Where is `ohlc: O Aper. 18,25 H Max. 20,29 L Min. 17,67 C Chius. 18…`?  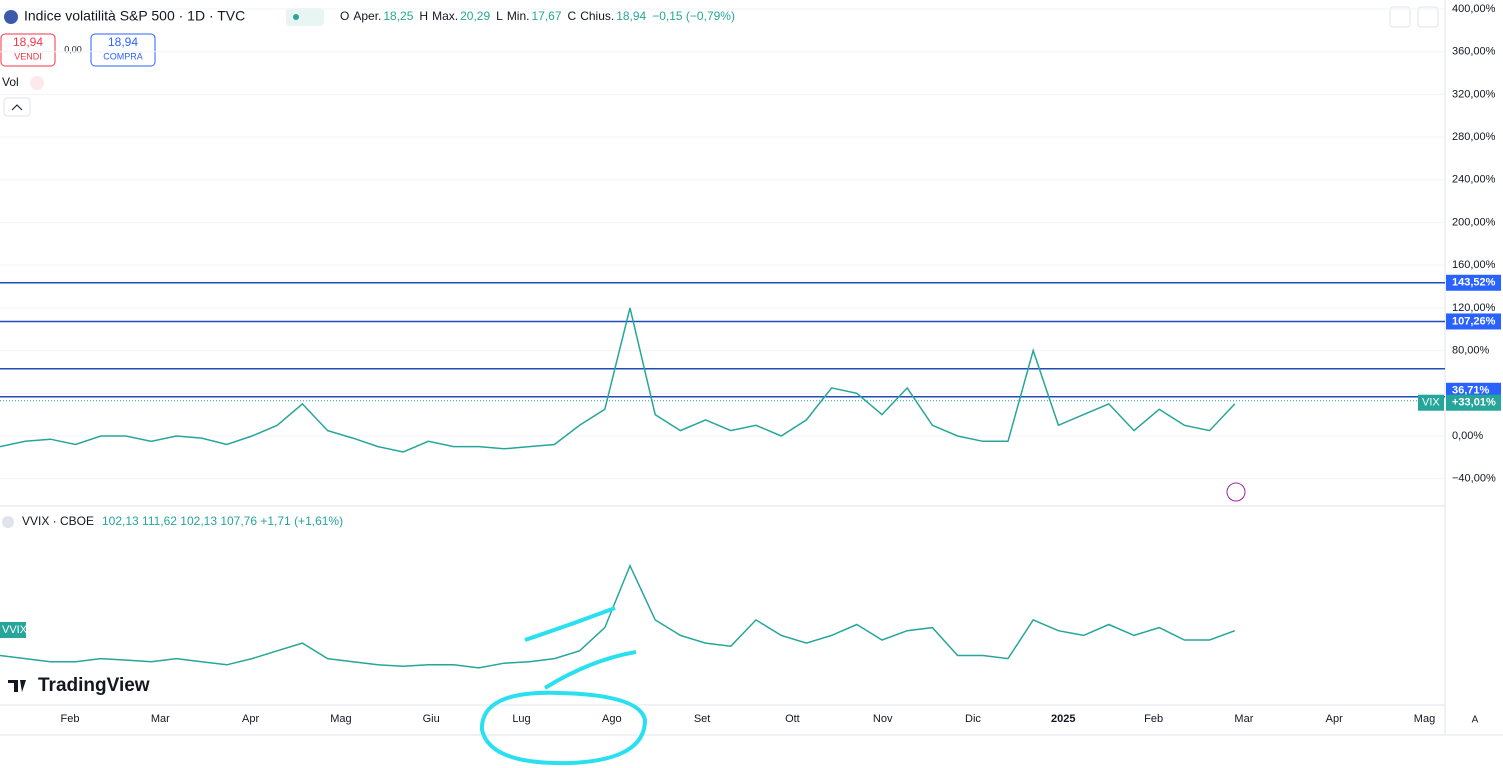
ohlc: O Aper. 18,25 H Max. 20,29 L Min. 17,67 C Chius. 18… is located at coordinates (537, 16).